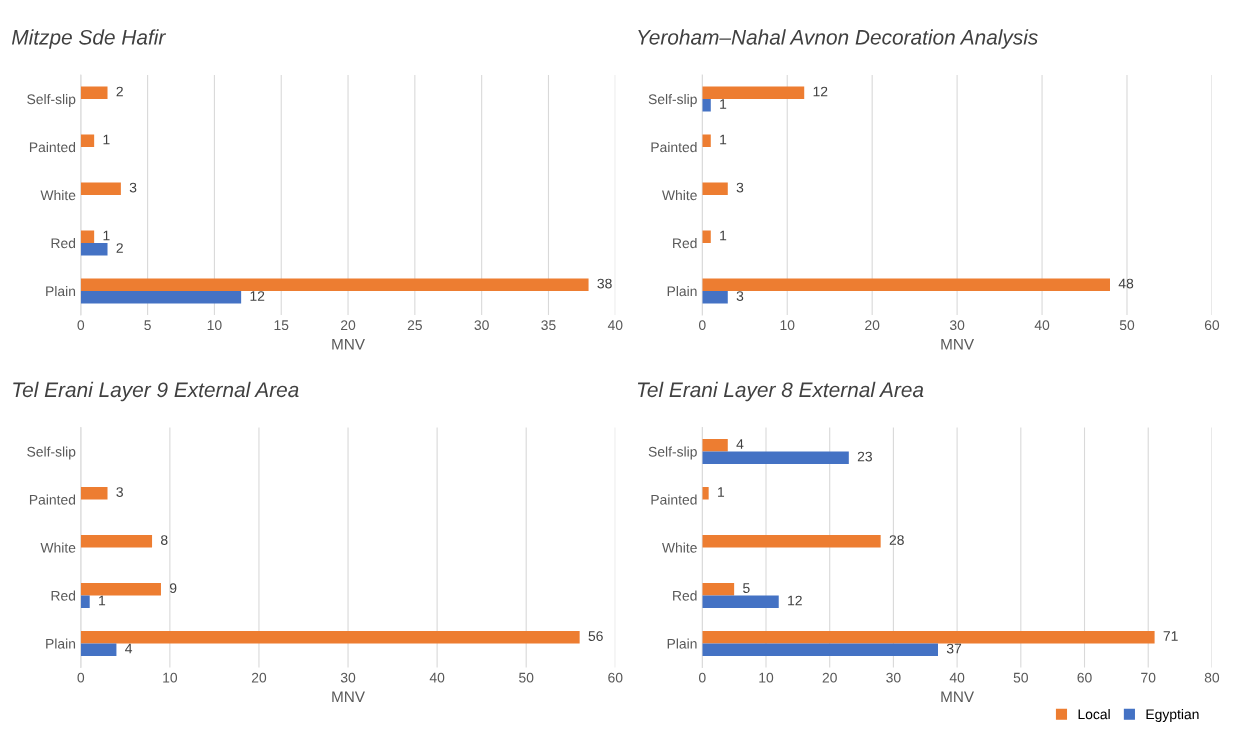 This screenshot has height=750, width=1243. What do you see at coordinates (604, 283) in the screenshot?
I see `data-label: 38` at bounding box center [604, 283].